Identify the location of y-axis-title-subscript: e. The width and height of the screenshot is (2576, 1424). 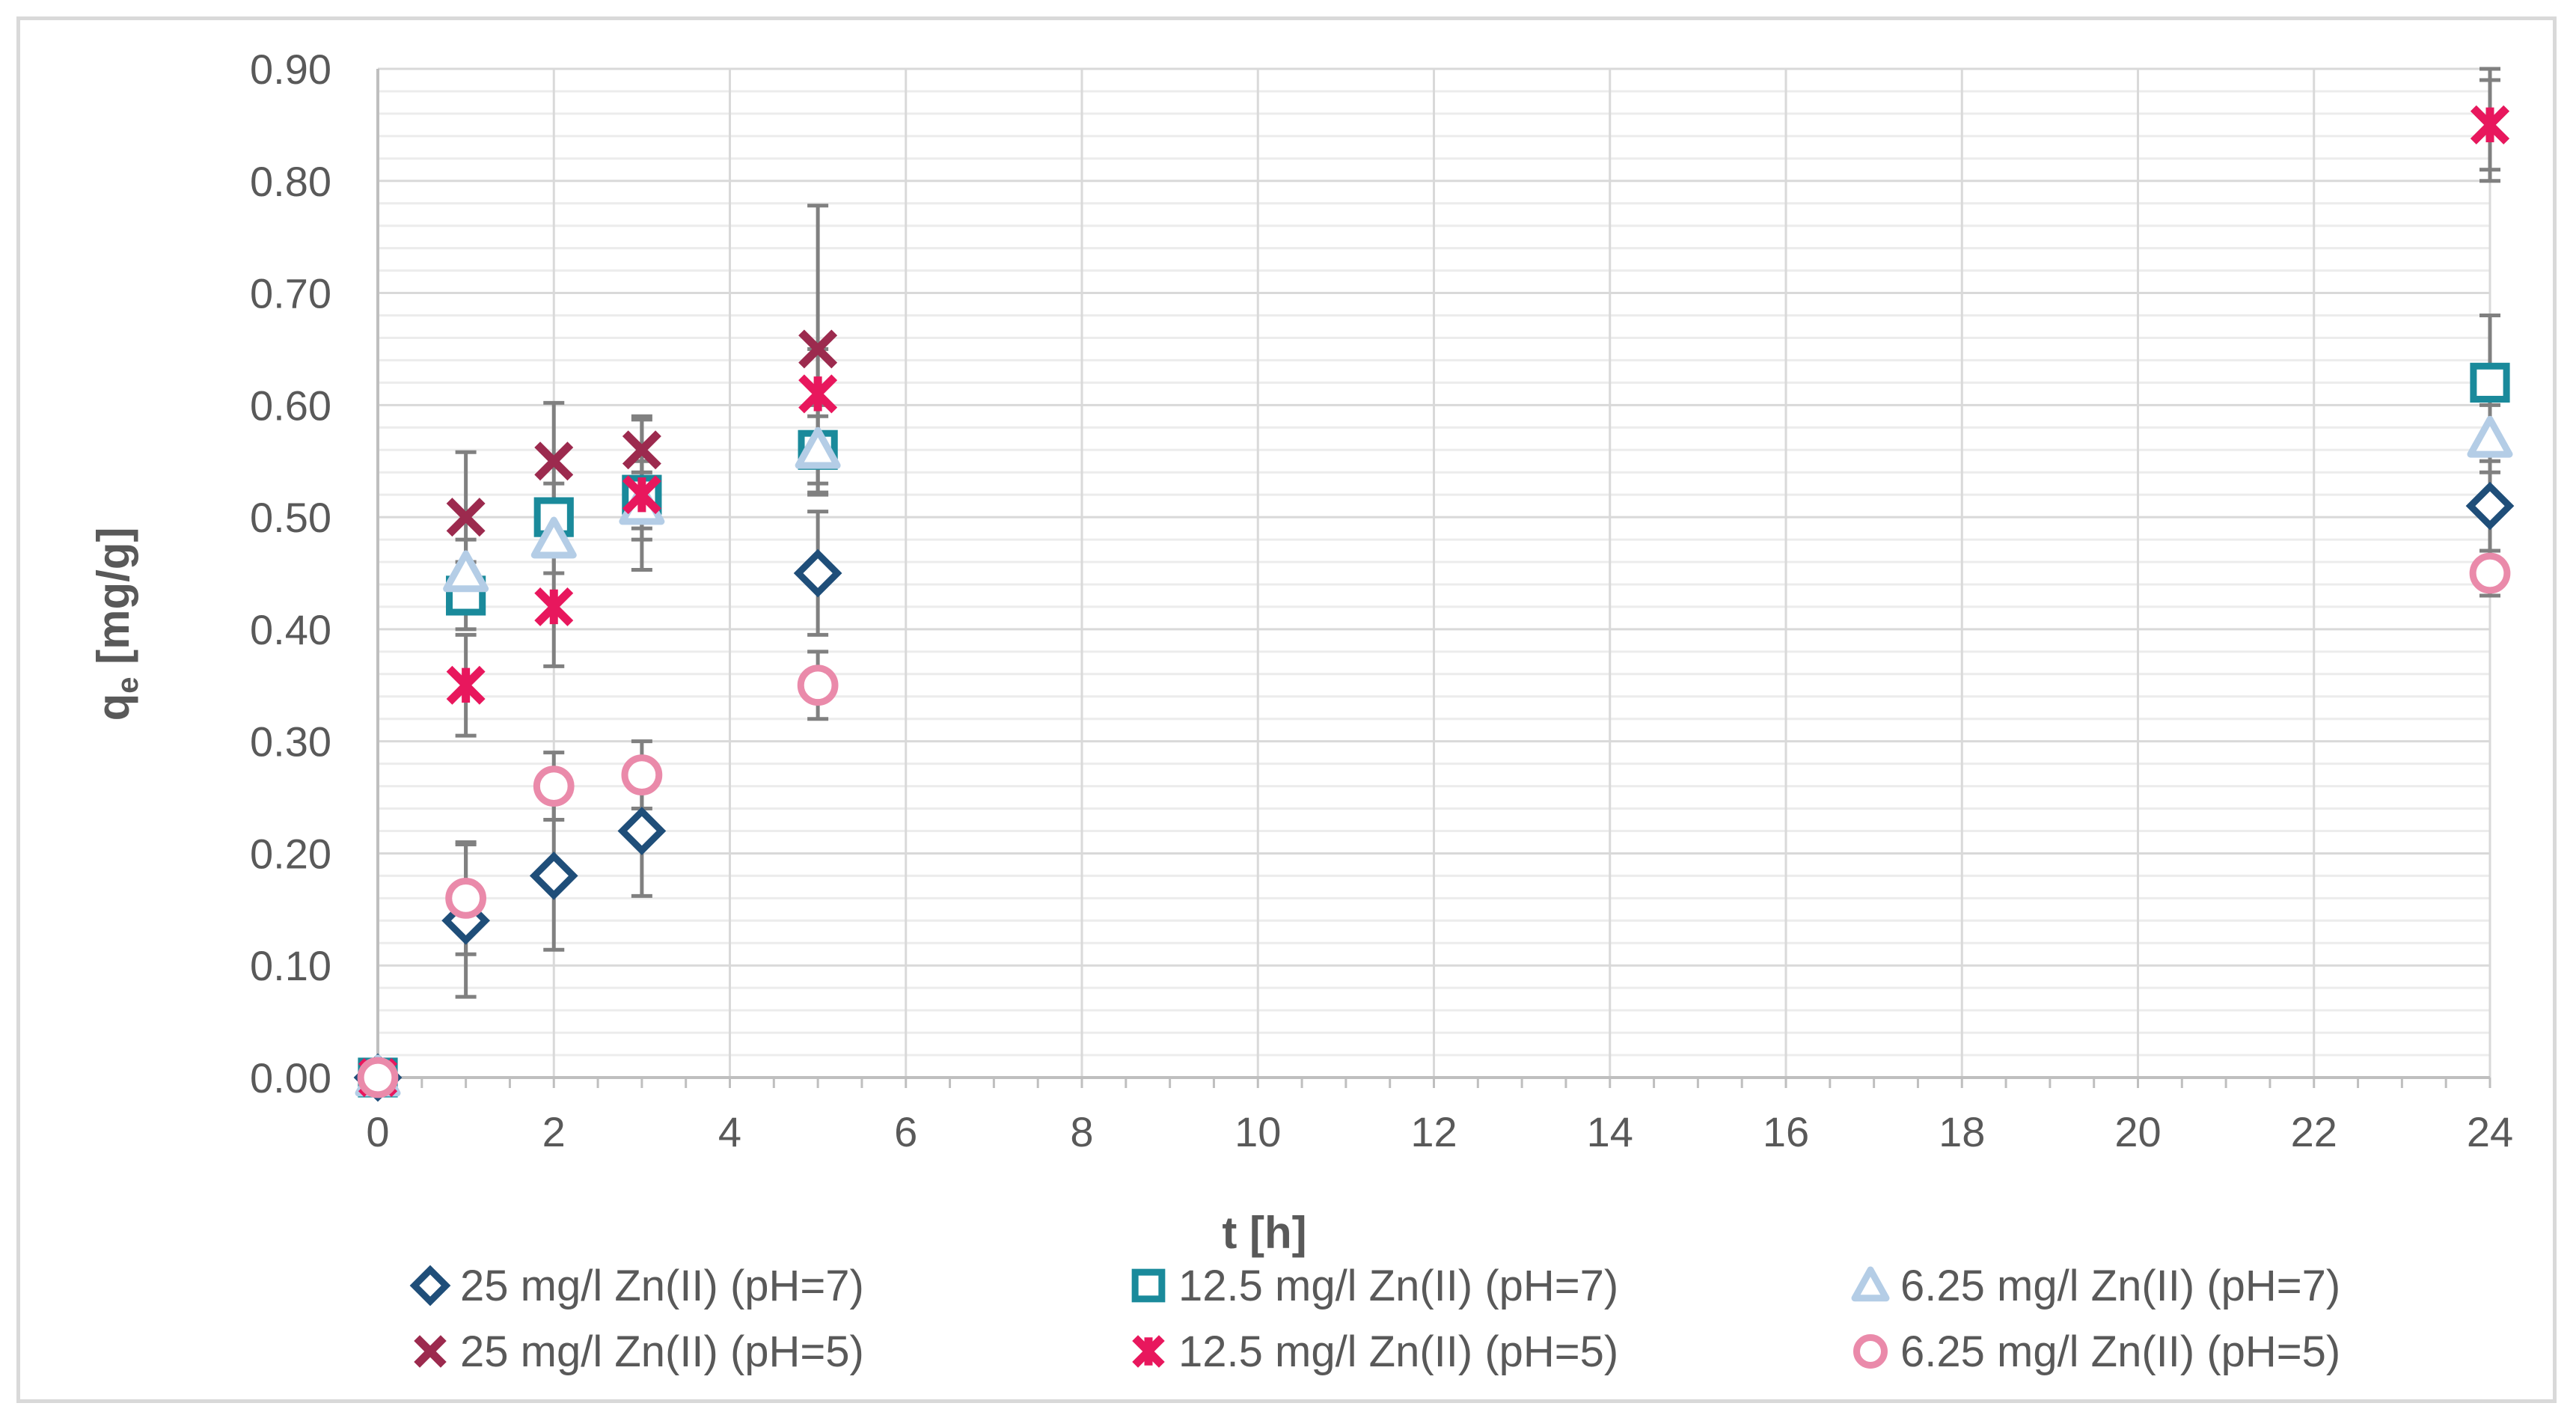
(128, 685).